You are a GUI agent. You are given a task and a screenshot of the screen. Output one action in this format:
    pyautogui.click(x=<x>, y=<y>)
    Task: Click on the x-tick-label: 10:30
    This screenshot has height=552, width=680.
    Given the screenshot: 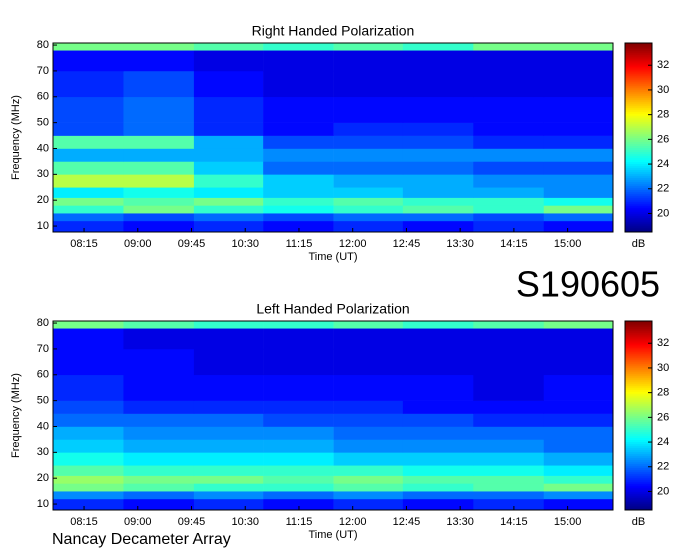 What is the action you would take?
    pyautogui.click(x=245, y=522)
    